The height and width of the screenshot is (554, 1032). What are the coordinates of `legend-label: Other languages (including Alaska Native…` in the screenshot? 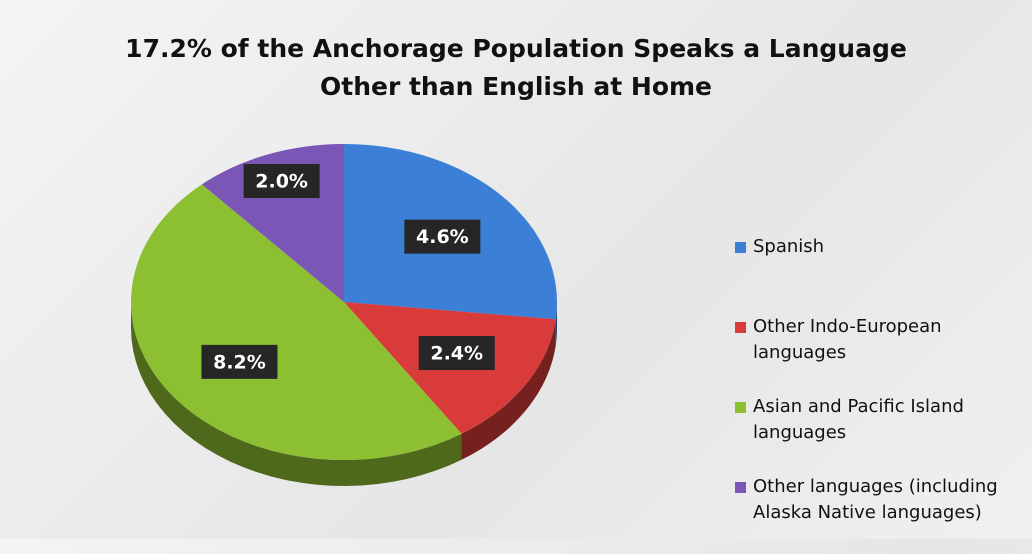 It's located at (875, 499).